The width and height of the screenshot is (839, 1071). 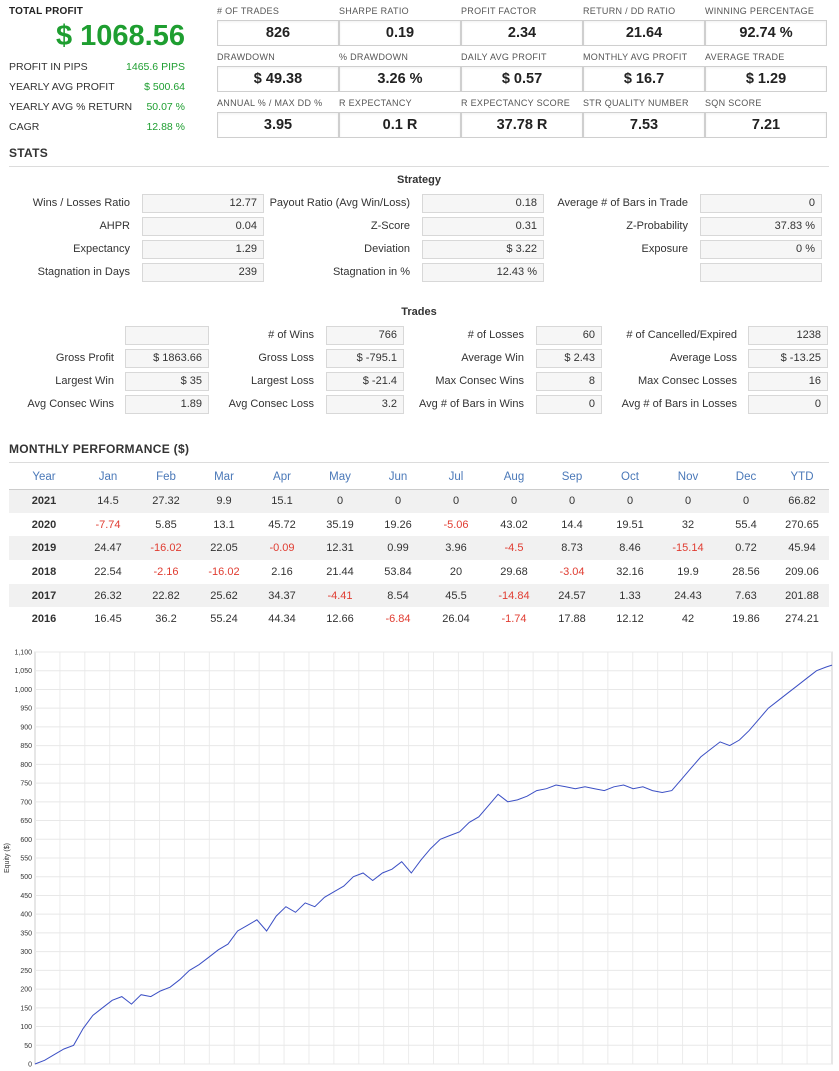 What do you see at coordinates (569, 358) in the screenshot?
I see `trades-value: $ 2.43` at bounding box center [569, 358].